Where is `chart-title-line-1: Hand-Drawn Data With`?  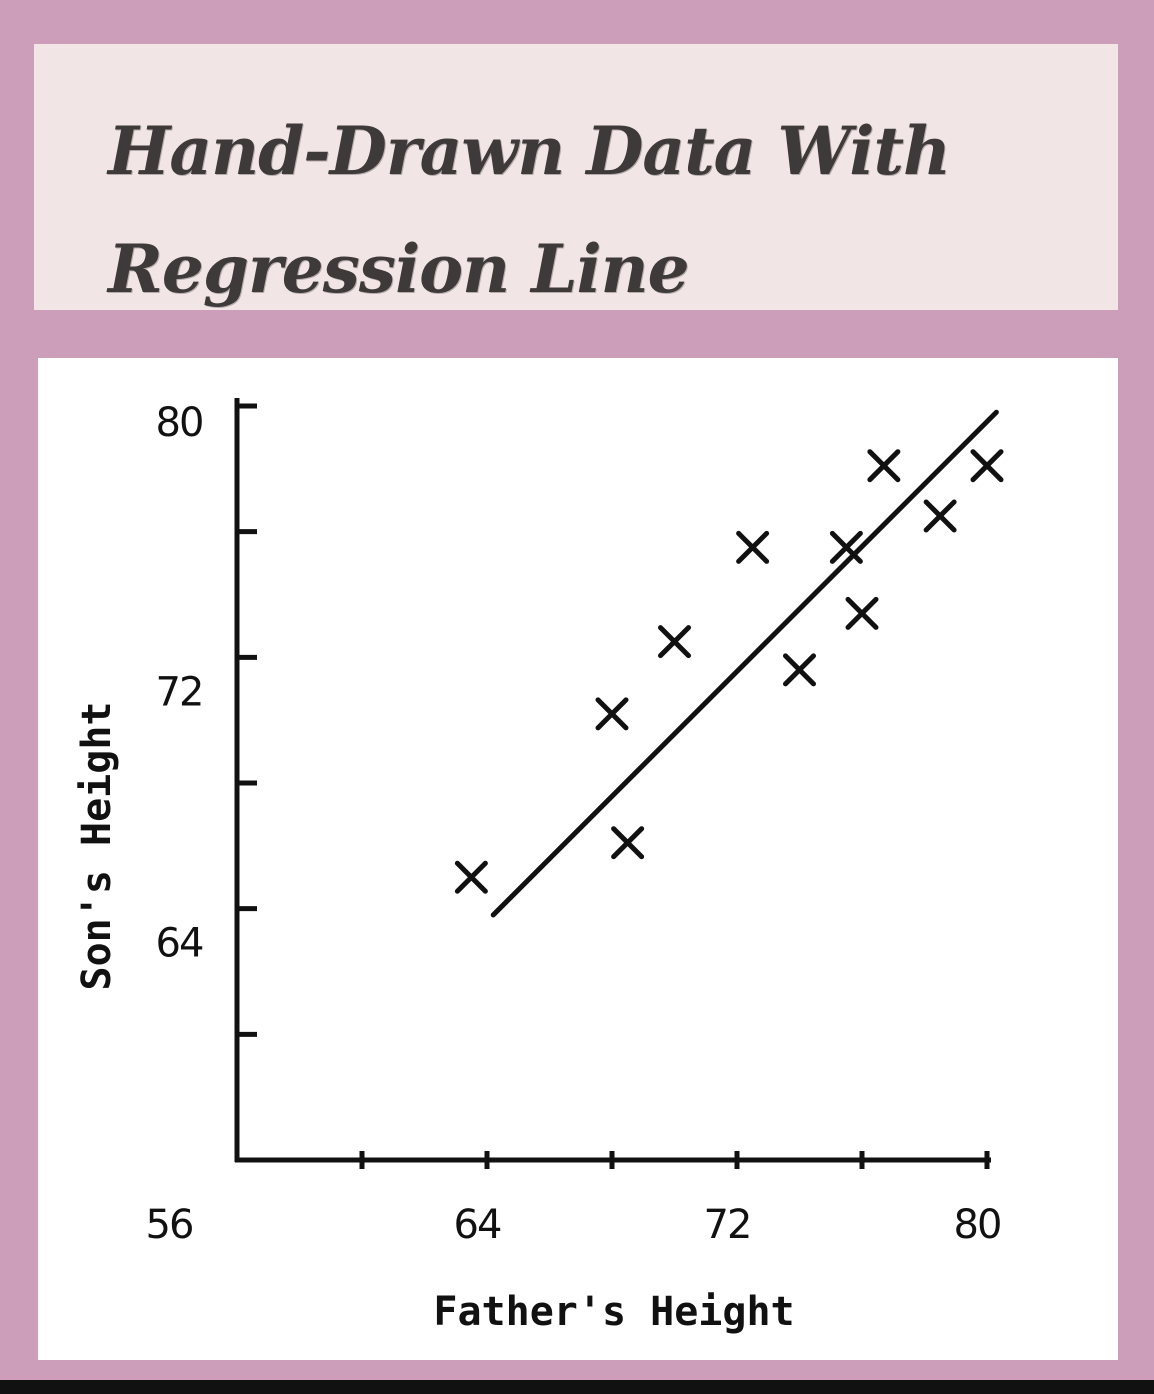
chart-title-line-1: Hand-Drawn Data With is located at coordinates (529, 151).